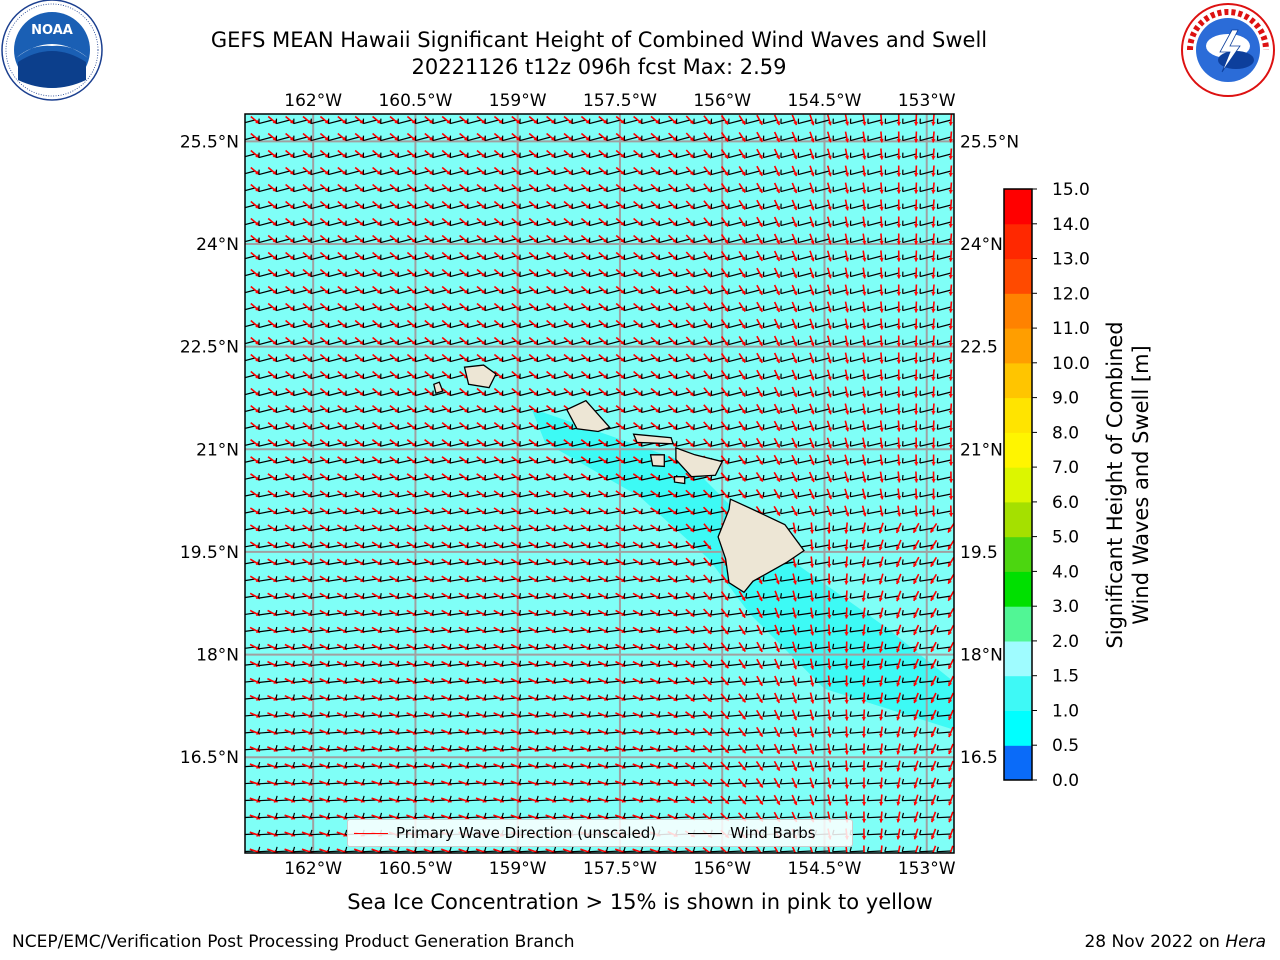 This screenshot has height=960, width=1280. What do you see at coordinates (1065, 677) in the screenshot?
I see `colorbar-tick-label: 1.5` at bounding box center [1065, 677].